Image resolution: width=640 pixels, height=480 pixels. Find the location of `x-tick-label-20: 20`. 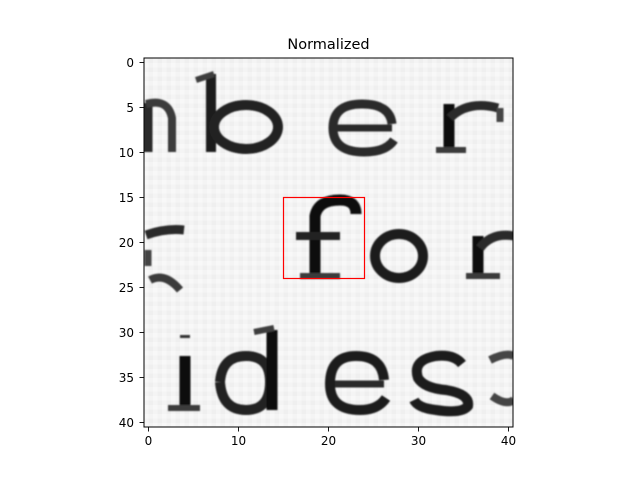

x-tick-label-20: 20 is located at coordinates (328, 441).